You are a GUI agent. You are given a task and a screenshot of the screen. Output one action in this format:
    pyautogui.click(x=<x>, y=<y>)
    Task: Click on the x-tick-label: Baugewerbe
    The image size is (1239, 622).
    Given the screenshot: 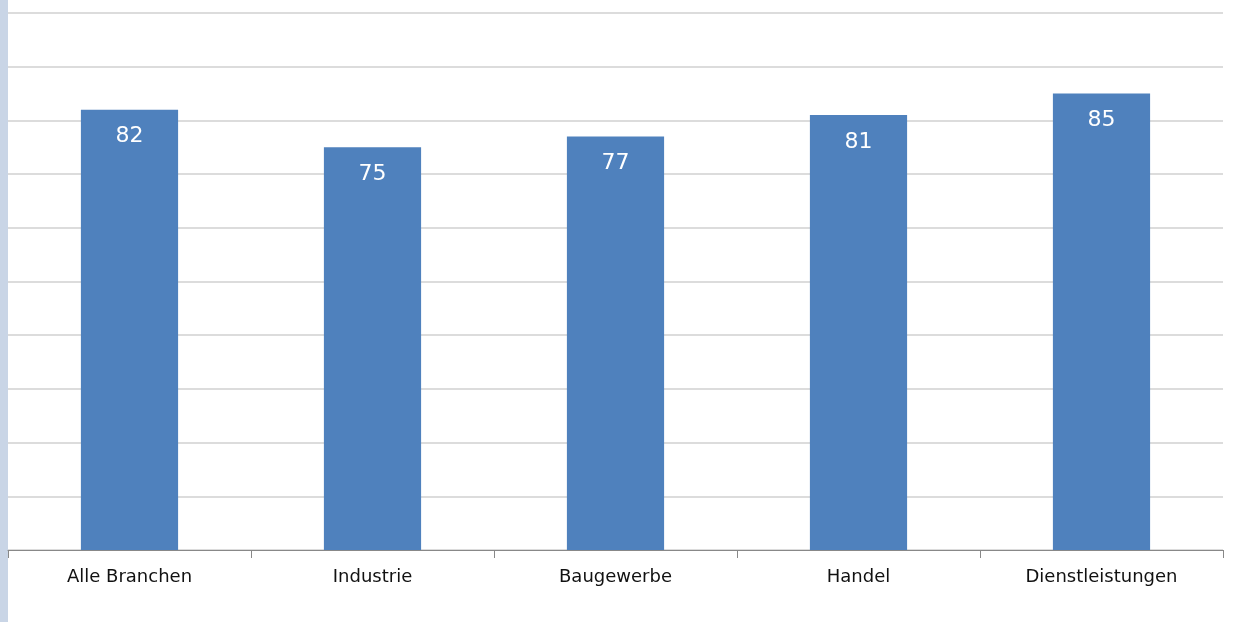 What is the action you would take?
    pyautogui.click(x=615, y=575)
    